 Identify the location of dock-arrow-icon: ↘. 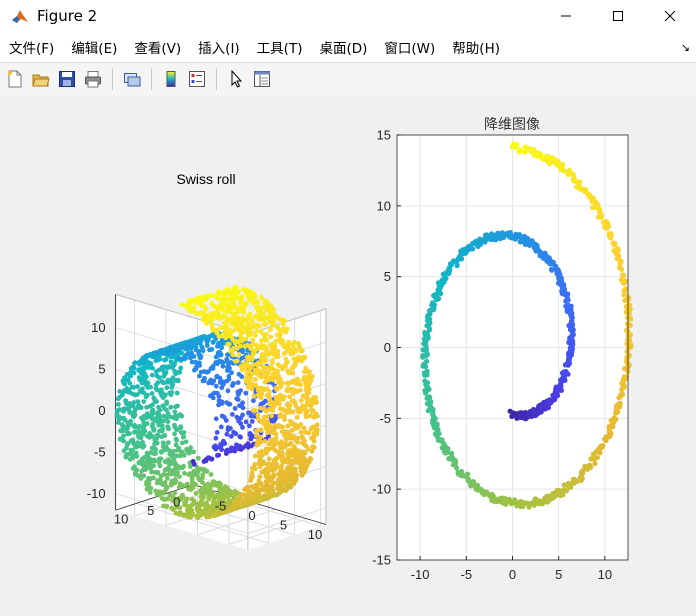
(685, 47).